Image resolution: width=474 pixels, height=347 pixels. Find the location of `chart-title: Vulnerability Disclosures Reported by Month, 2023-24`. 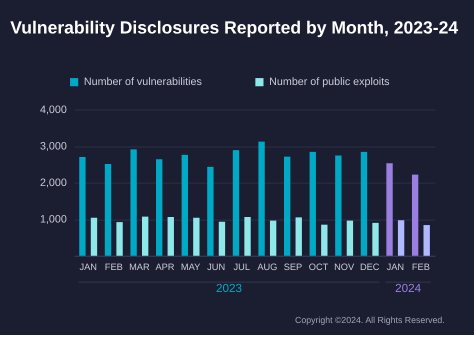

chart-title: Vulnerability Disclosures Reported by Month, 2023-24 is located at coordinates (234, 27).